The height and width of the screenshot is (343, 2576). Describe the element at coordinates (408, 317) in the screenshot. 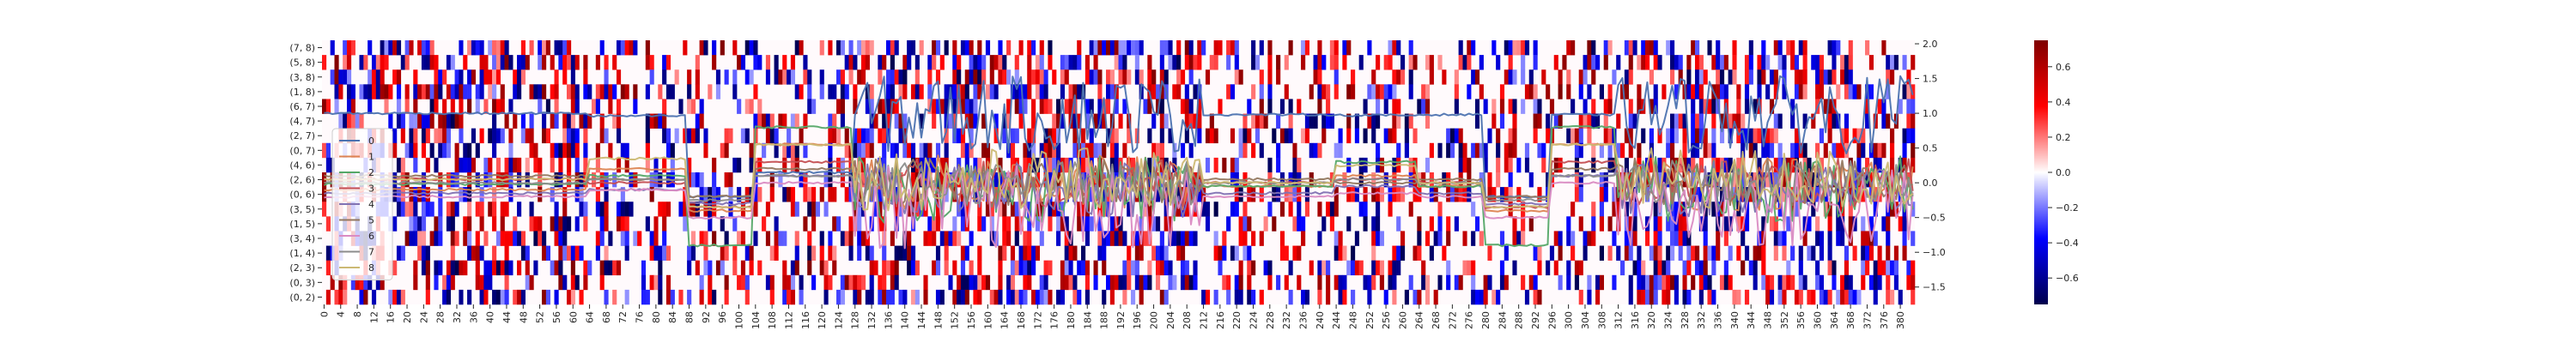

I see `column-label: 20` at that location.